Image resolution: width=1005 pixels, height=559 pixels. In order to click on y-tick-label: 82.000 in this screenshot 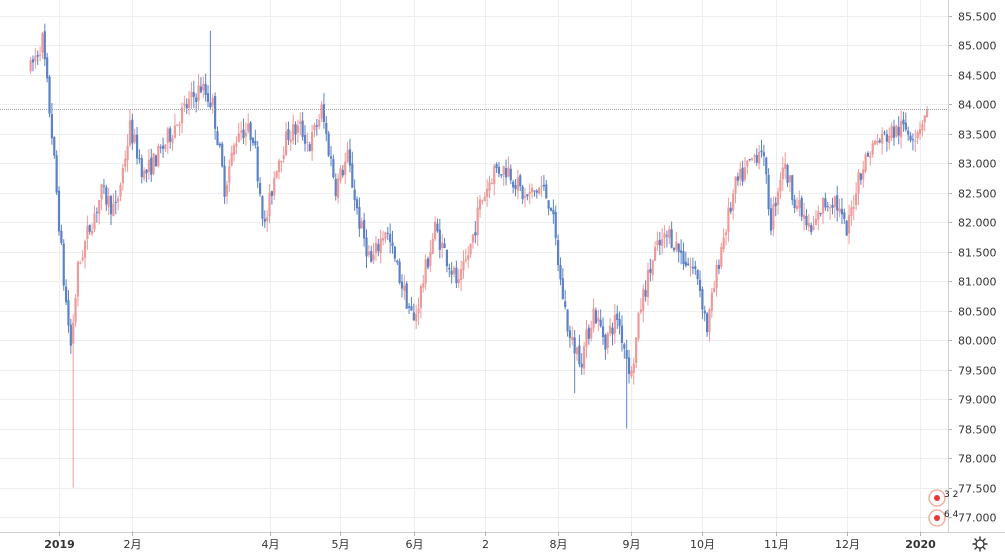, I will do `click(977, 223)`.